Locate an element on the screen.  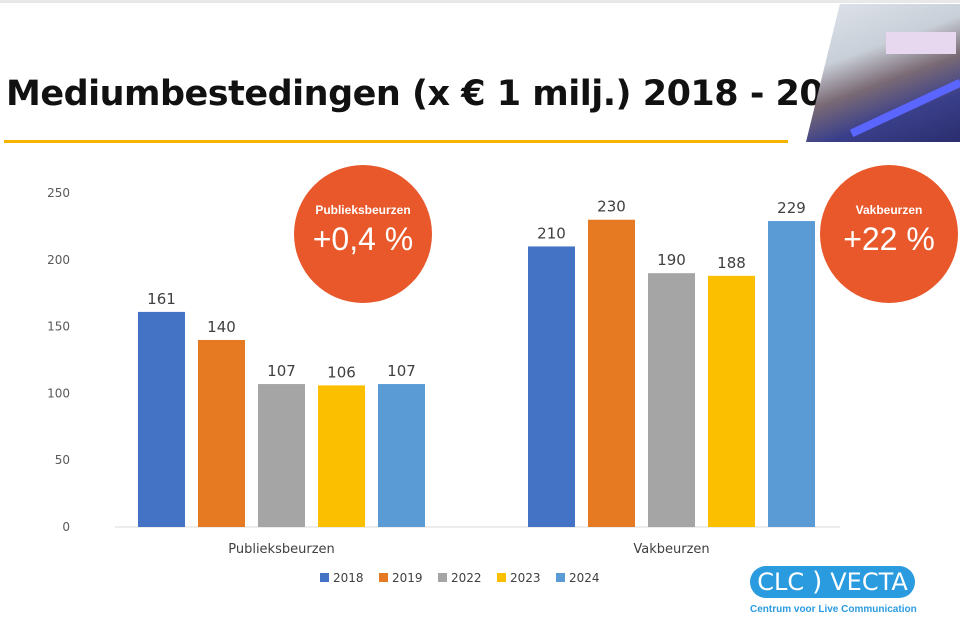
top-border is located at coordinates (480, 1).